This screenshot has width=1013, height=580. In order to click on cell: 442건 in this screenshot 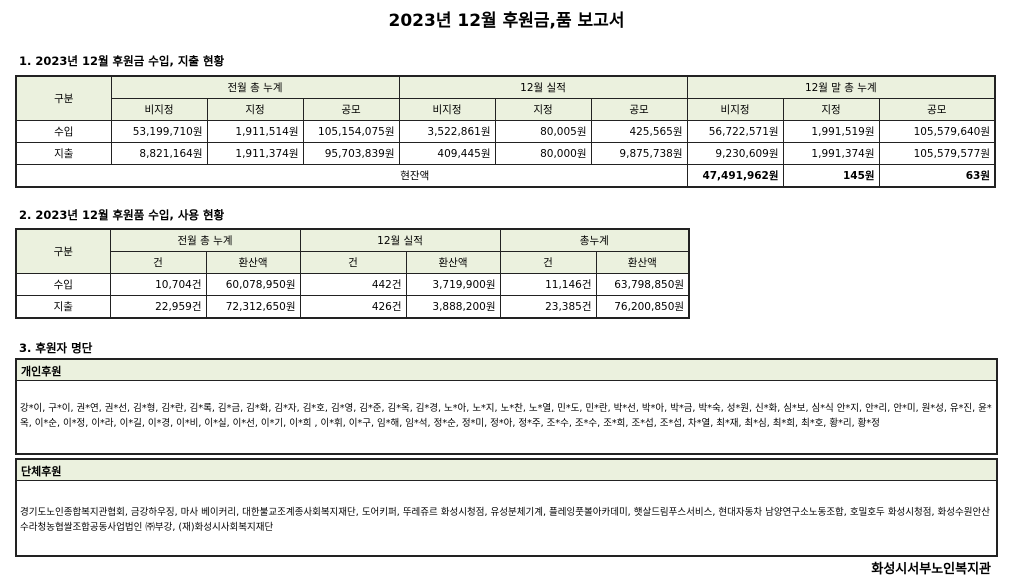, I will do `click(353, 284)`.